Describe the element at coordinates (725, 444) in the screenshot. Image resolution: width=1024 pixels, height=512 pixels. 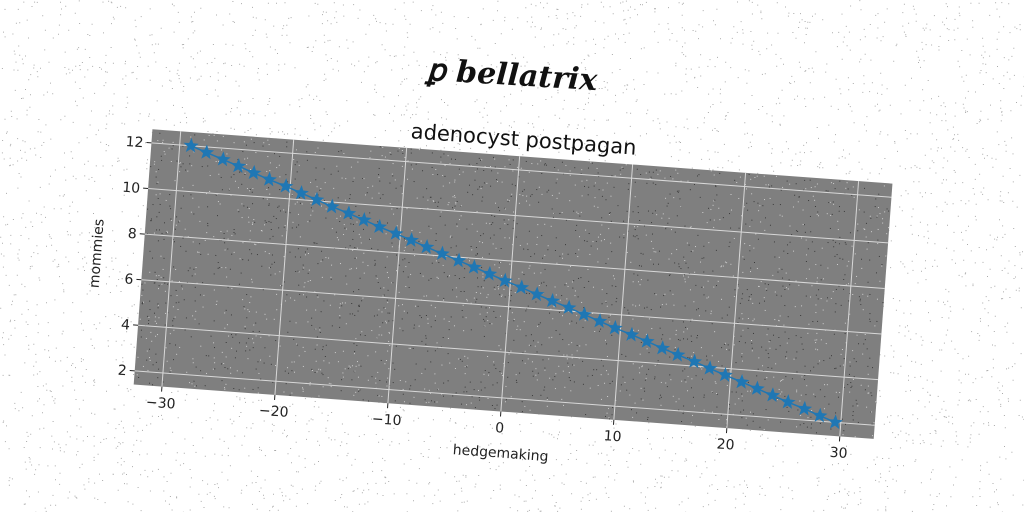
I see `x-tick-label: 20` at that location.